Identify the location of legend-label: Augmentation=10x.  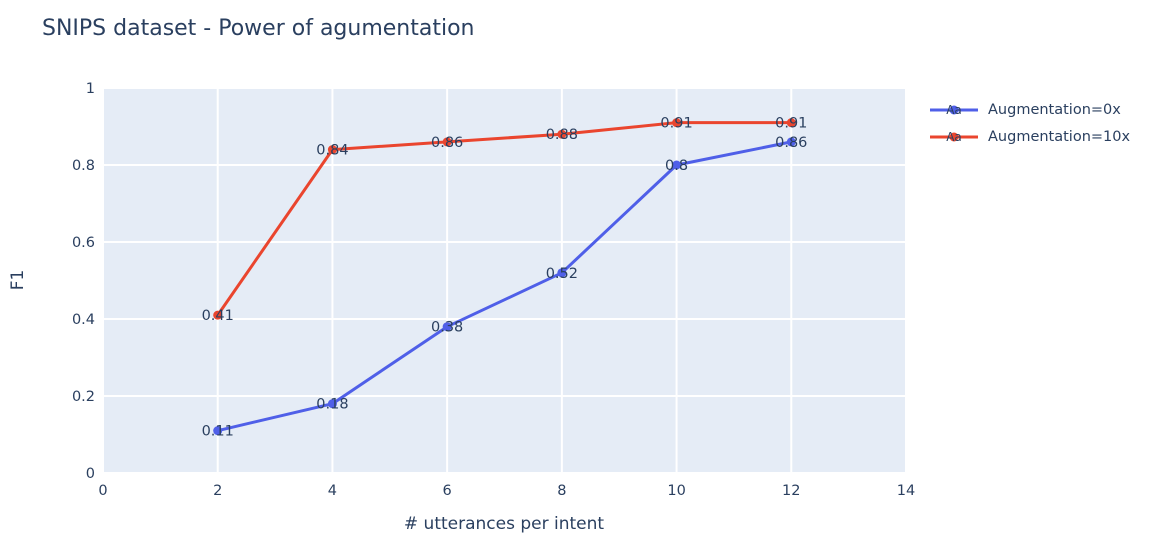
(1059, 136).